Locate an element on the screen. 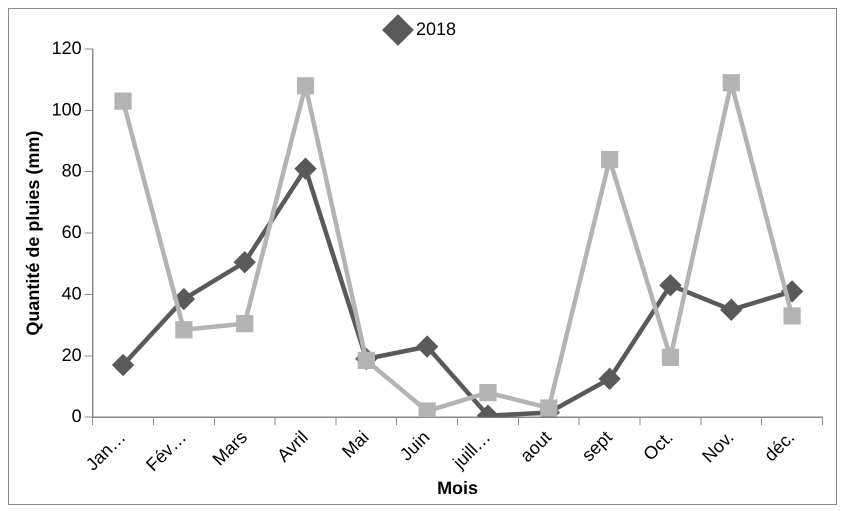  x-tick-label: Nov. is located at coordinates (718, 446).